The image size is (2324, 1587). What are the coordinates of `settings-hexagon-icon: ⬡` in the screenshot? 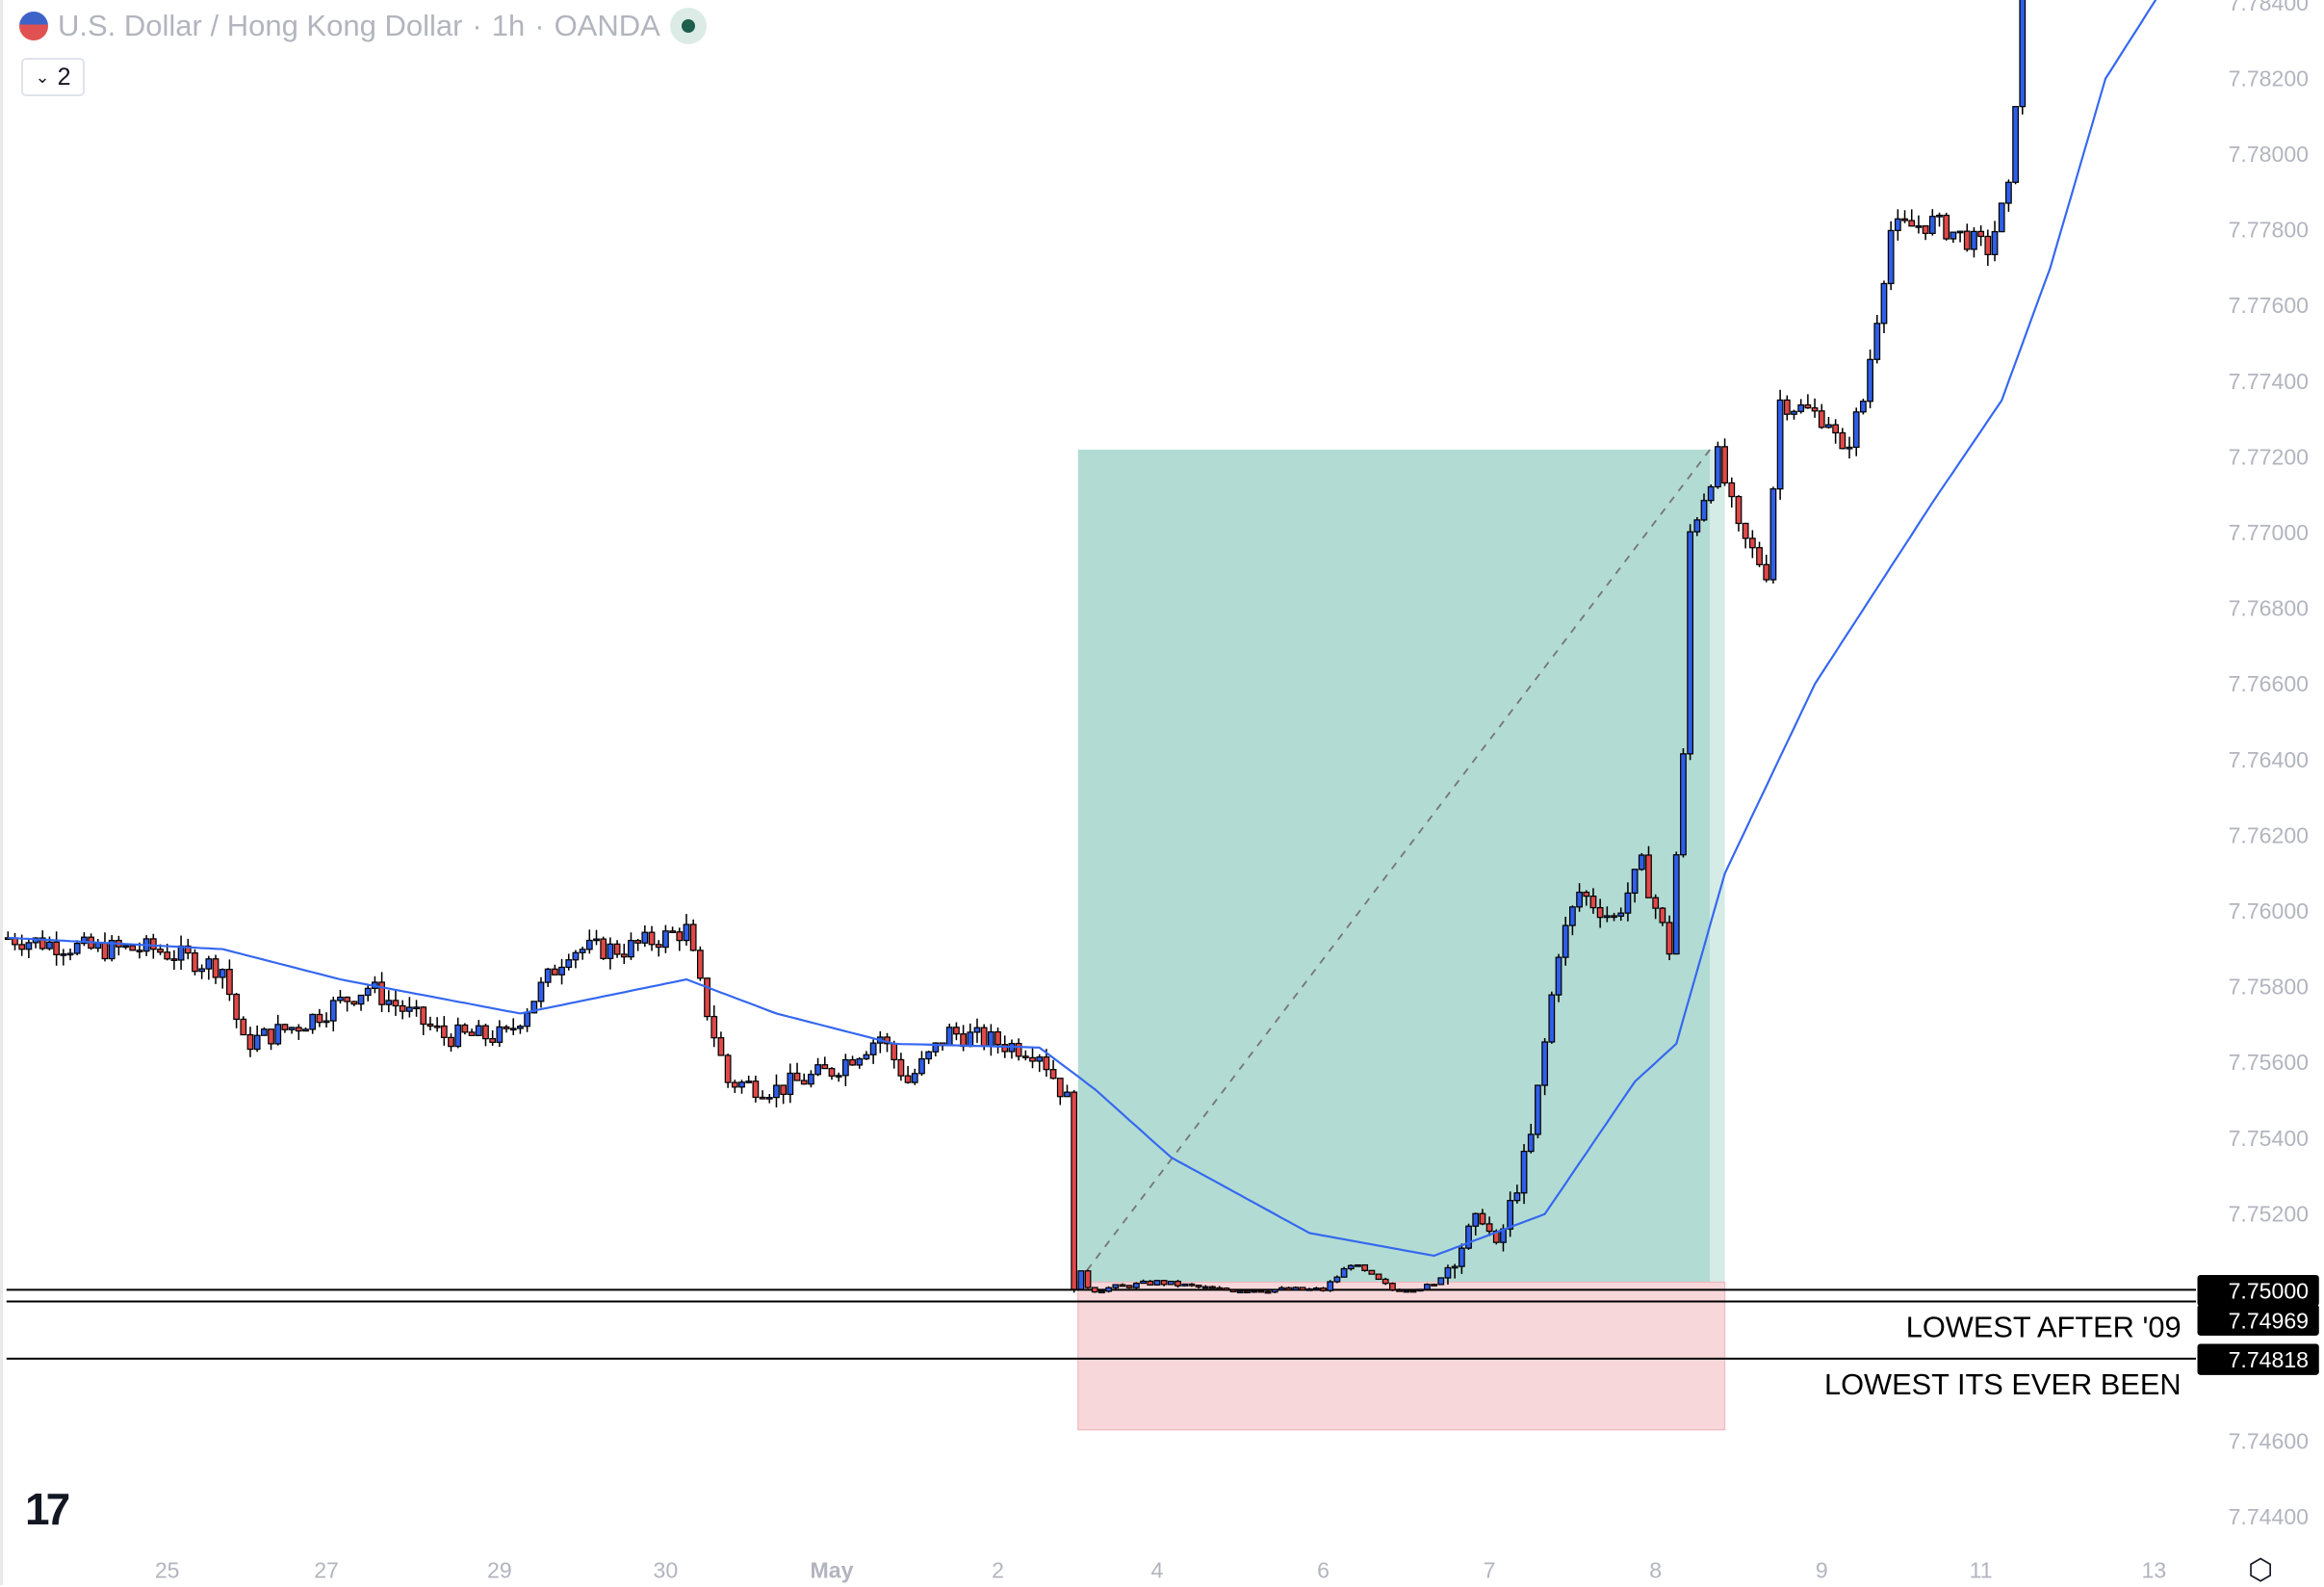 It's located at (2261, 1570).